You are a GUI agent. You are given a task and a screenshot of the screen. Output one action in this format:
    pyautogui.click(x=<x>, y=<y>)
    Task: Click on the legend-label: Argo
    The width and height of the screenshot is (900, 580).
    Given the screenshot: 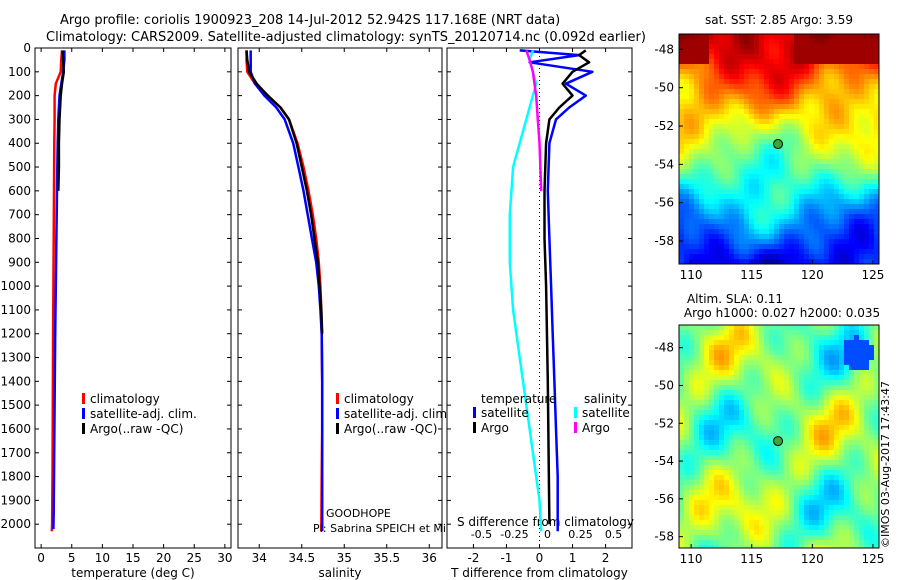 What is the action you would take?
    pyautogui.click(x=495, y=428)
    